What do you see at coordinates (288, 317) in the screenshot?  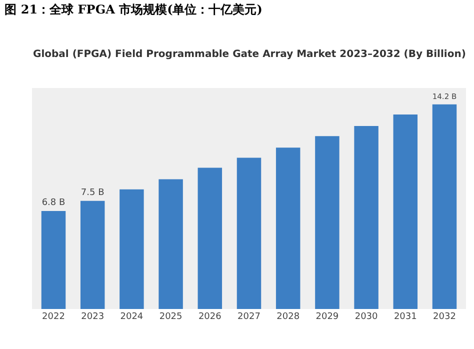 I see `x-tick-label: 2028` at bounding box center [288, 317].